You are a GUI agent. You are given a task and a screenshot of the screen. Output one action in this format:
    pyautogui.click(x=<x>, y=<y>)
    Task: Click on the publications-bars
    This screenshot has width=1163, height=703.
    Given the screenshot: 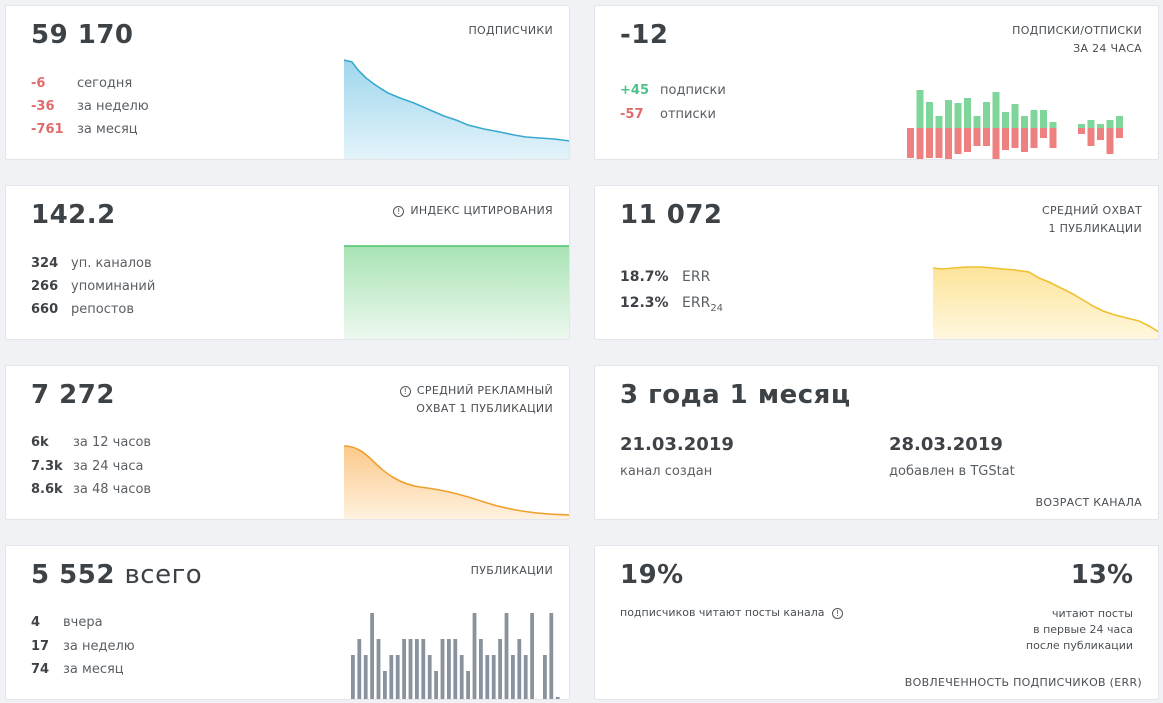 What is the action you would take?
    pyautogui.click(x=455, y=656)
    